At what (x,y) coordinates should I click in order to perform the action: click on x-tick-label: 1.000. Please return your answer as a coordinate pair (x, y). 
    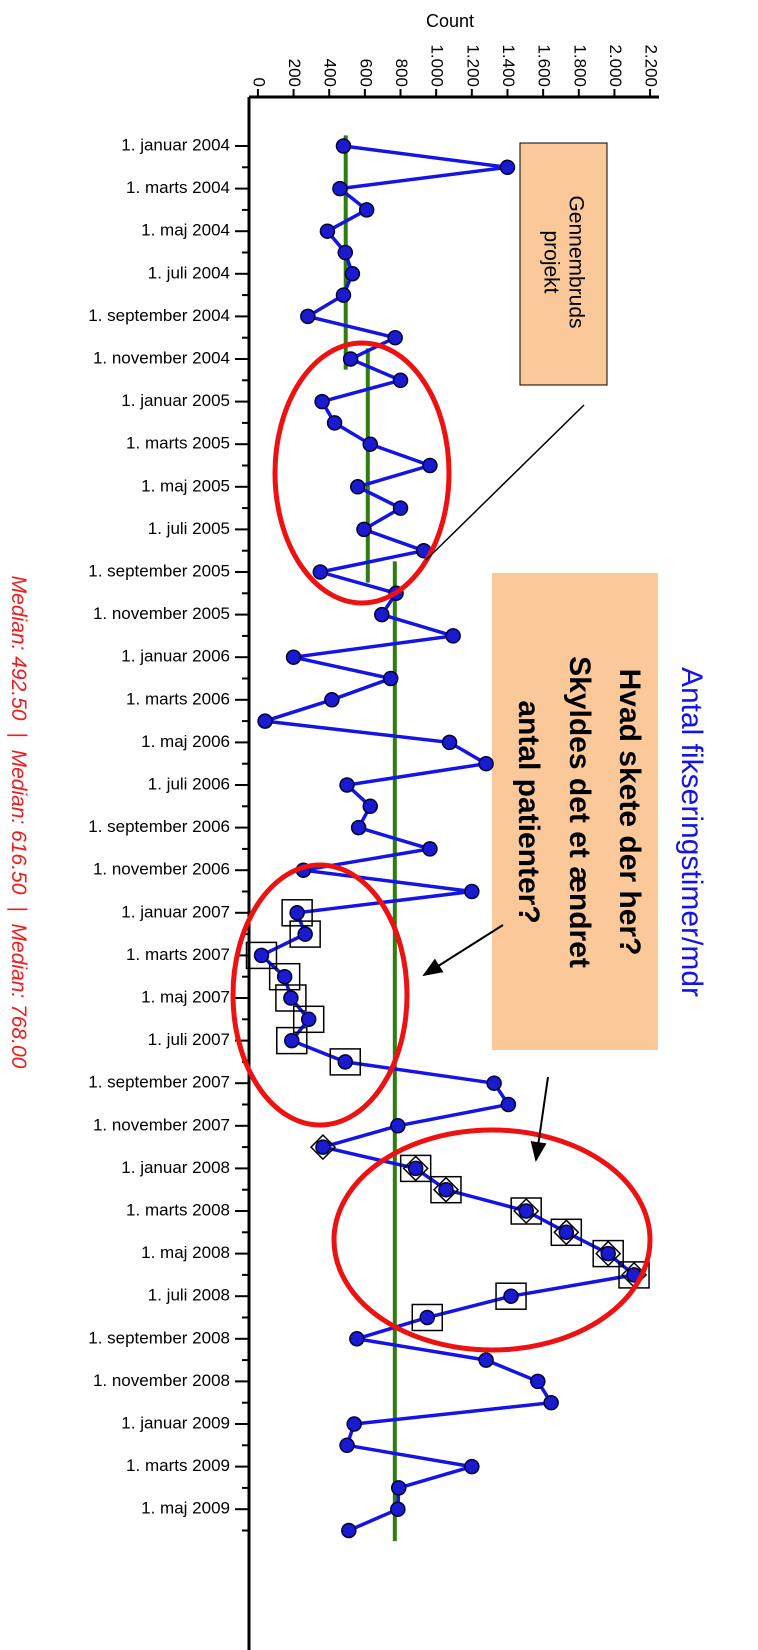
    Looking at the image, I should click on (437, 65).